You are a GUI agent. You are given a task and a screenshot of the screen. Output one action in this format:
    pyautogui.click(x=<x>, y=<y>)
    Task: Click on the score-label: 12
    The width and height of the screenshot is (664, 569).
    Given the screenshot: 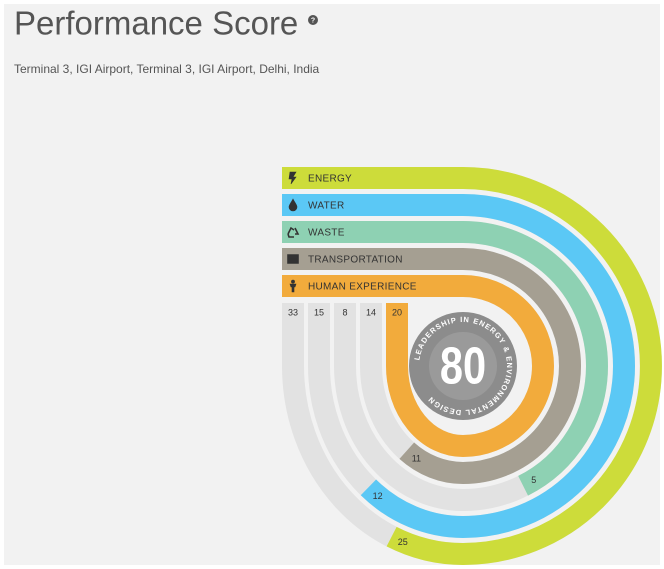 What is the action you would take?
    pyautogui.click(x=378, y=496)
    